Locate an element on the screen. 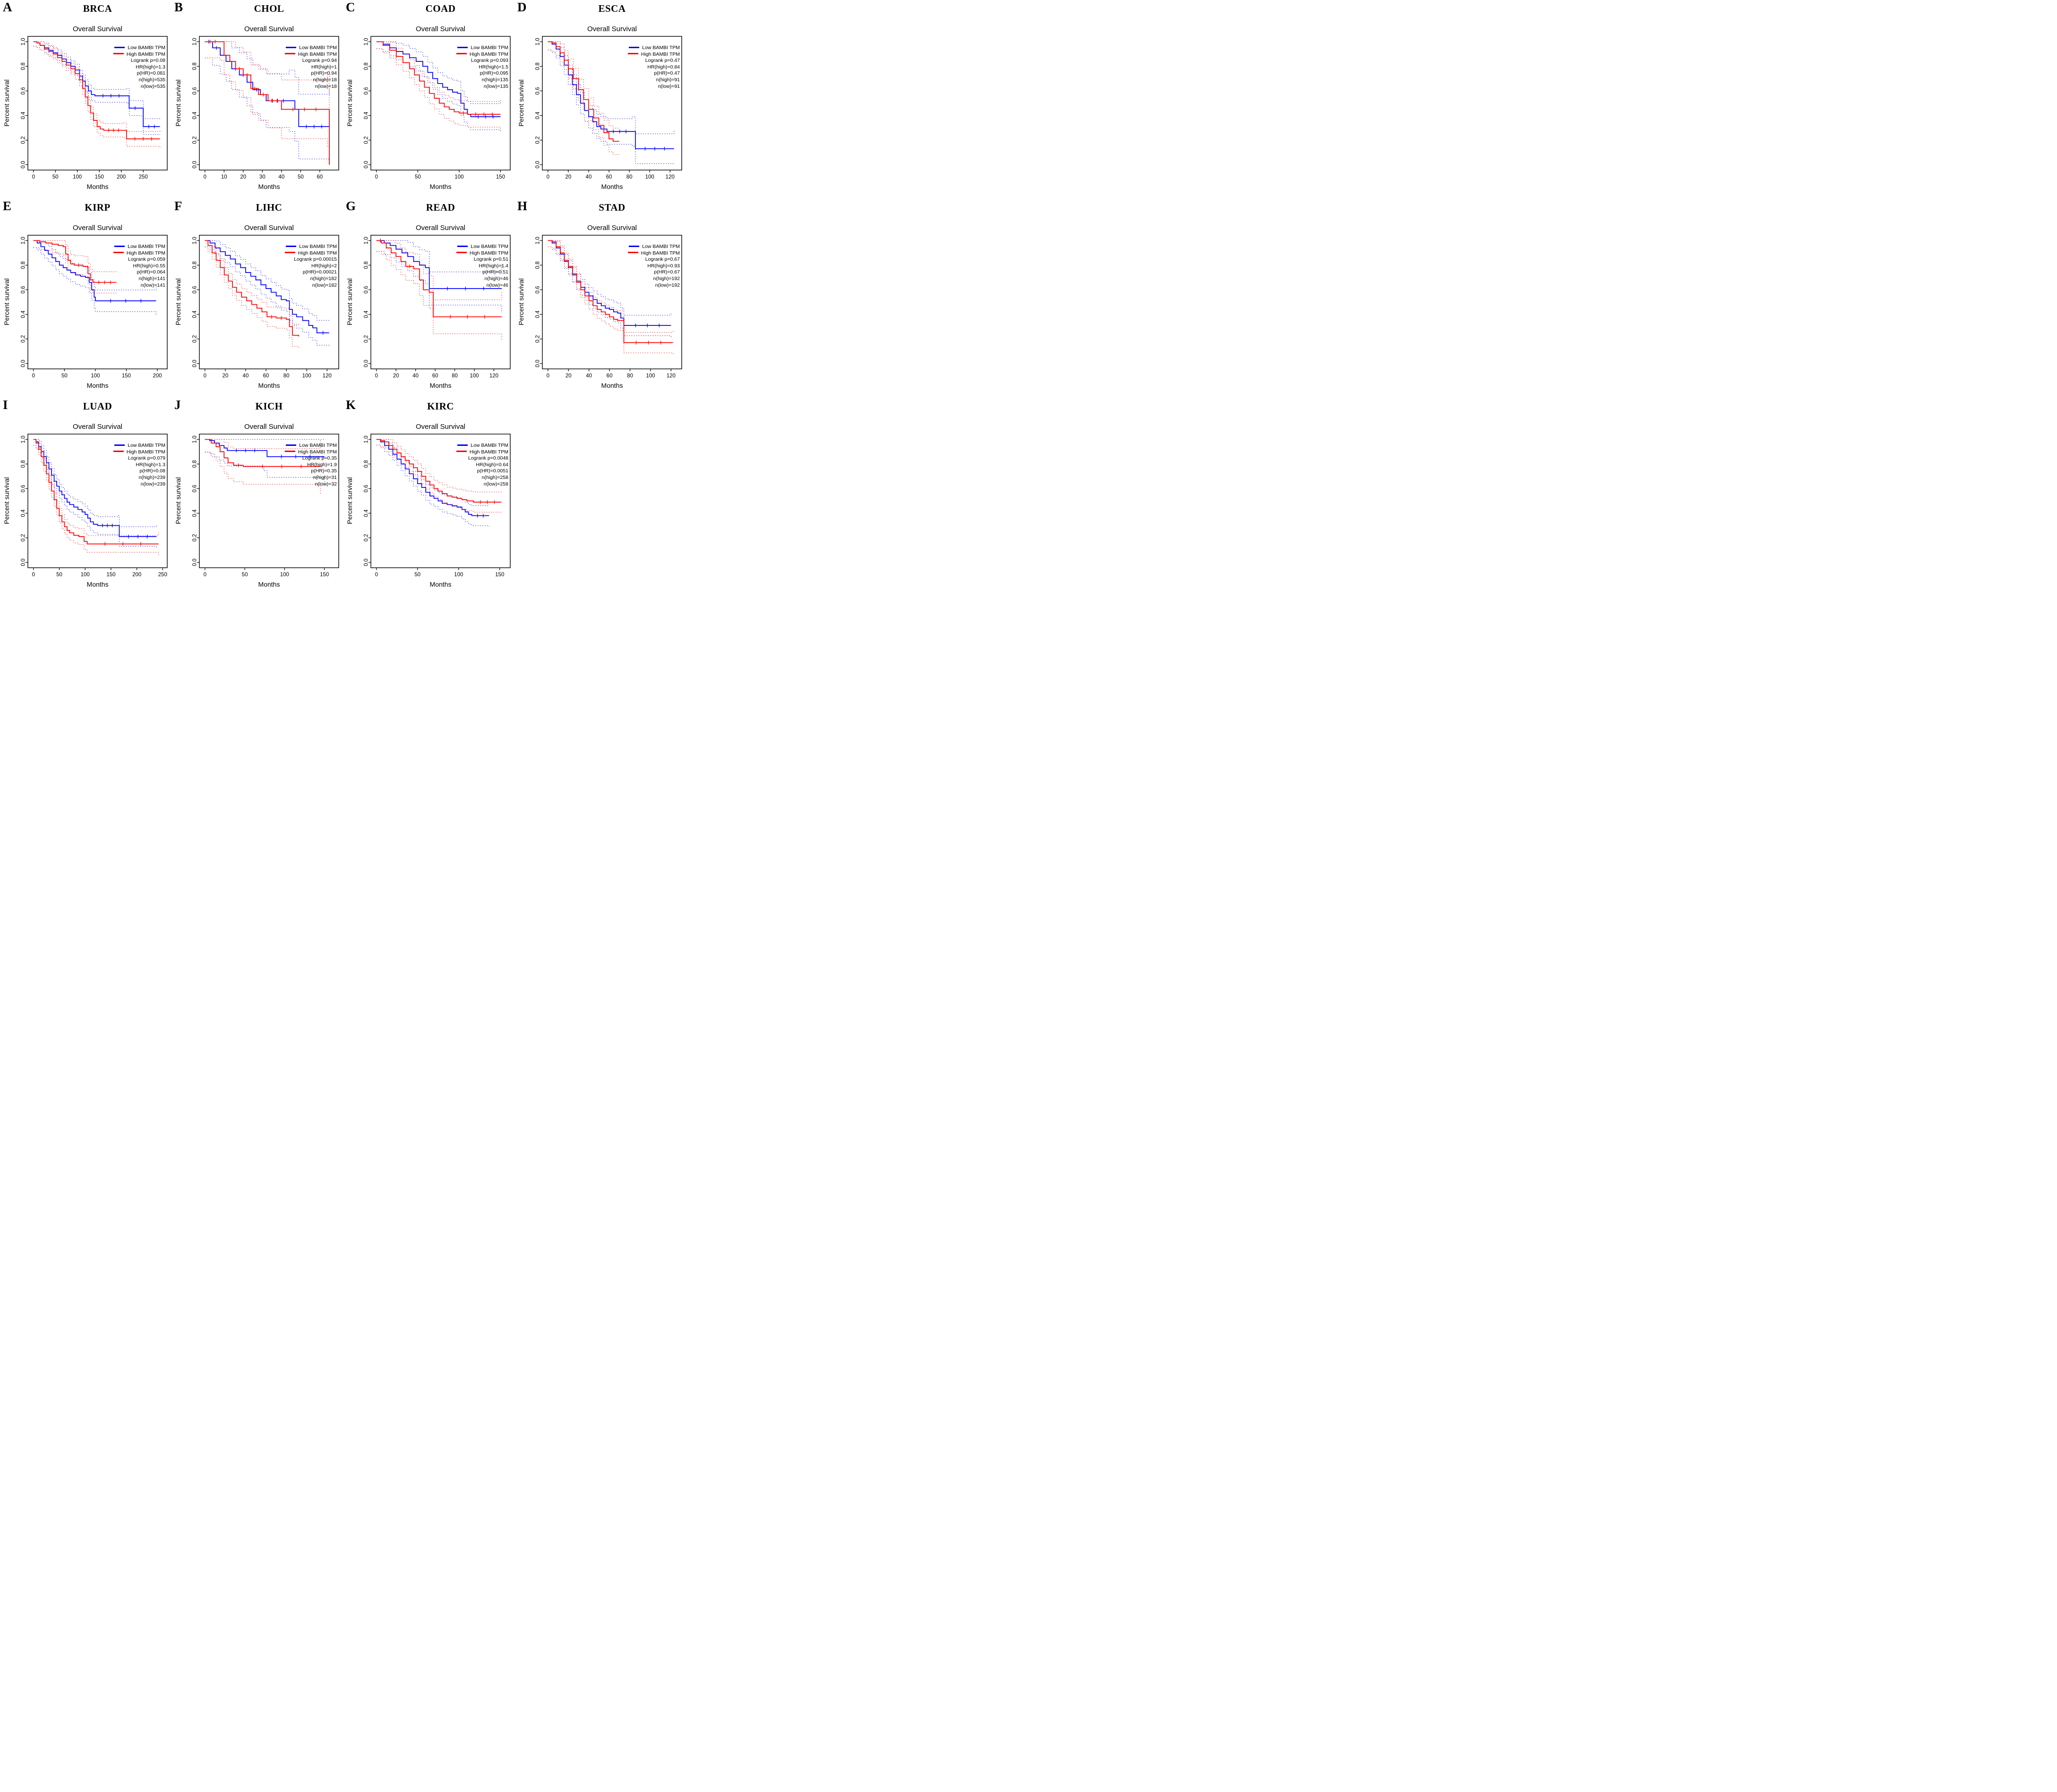  legend-stat-n-low: n(low)=182 is located at coordinates (324, 285).